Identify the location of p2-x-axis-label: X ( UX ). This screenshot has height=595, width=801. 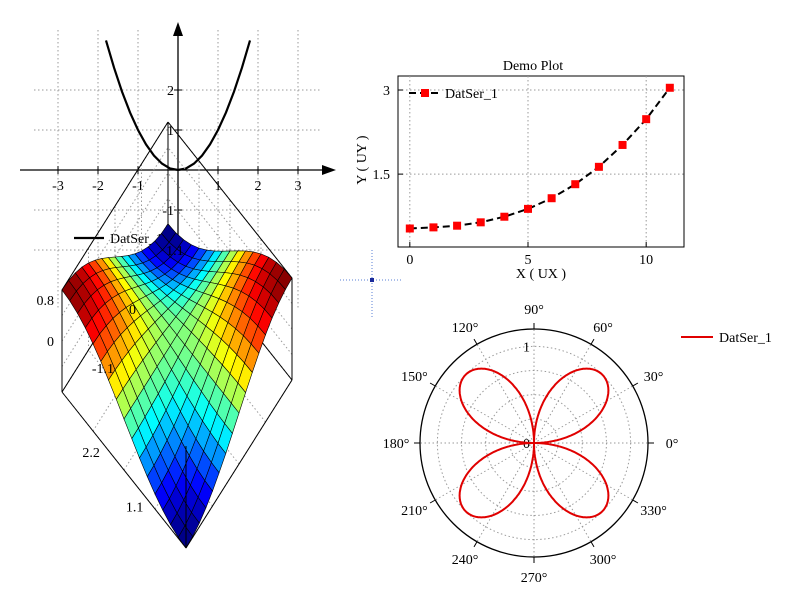
(541, 274).